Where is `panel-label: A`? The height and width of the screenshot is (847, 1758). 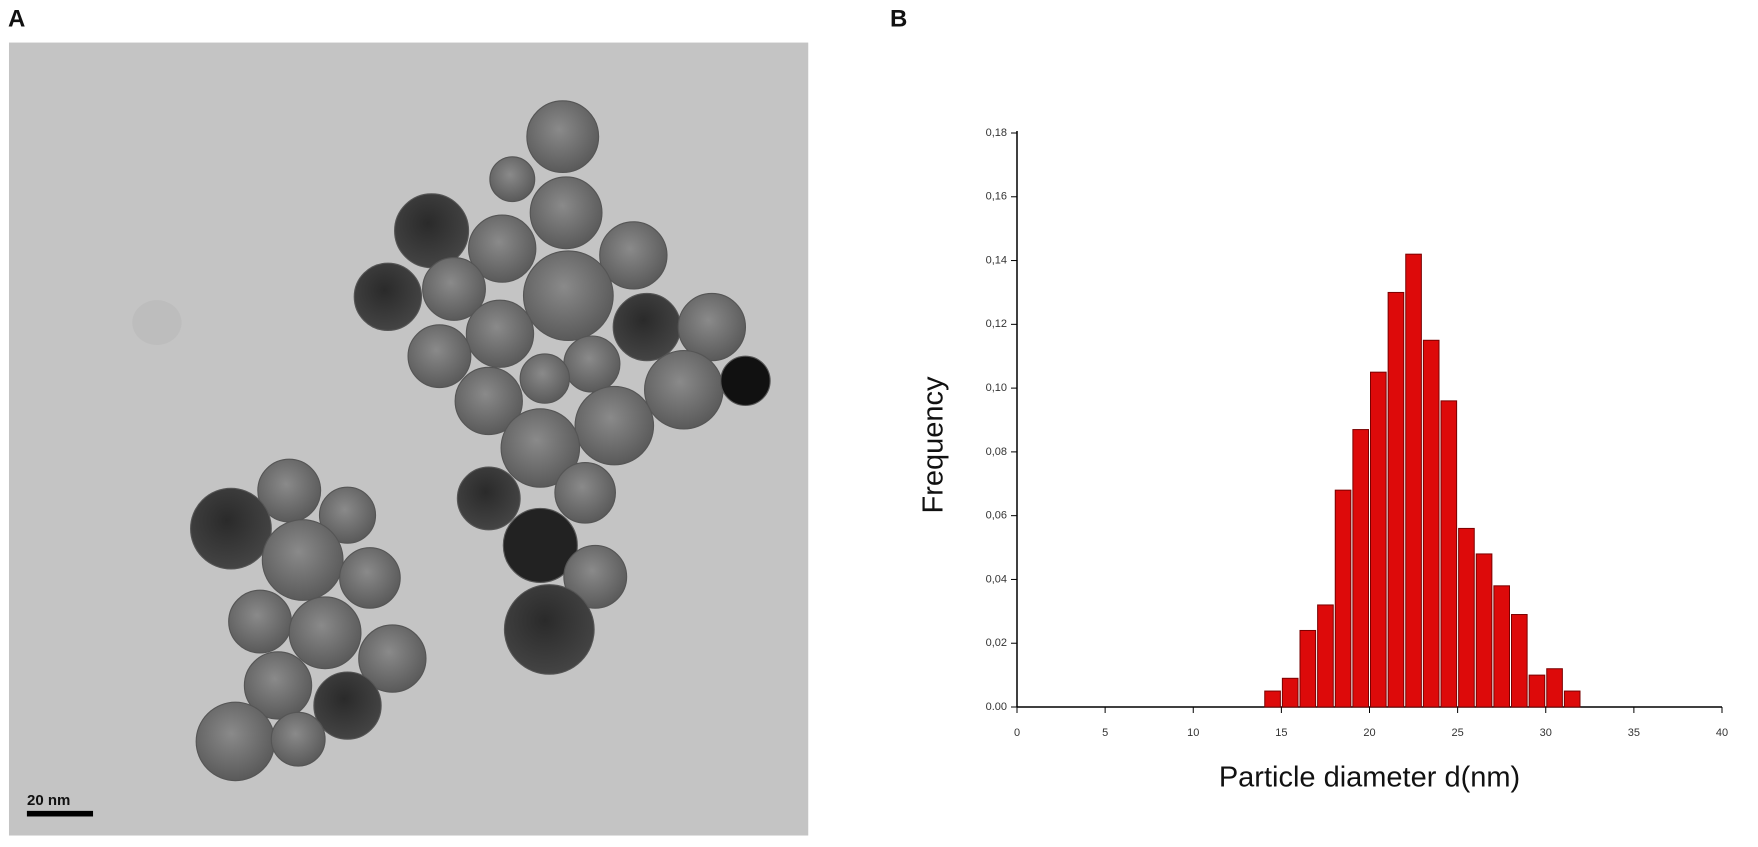 panel-label: A is located at coordinates (16, 18).